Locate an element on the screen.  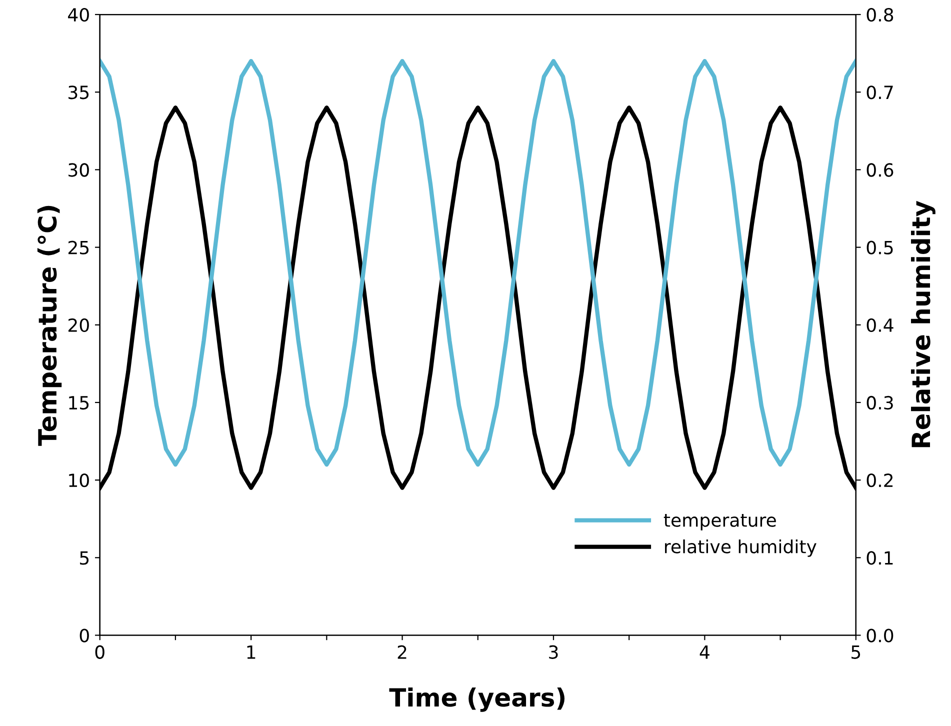
x-tick-label: 3 is located at coordinates (553, 652).